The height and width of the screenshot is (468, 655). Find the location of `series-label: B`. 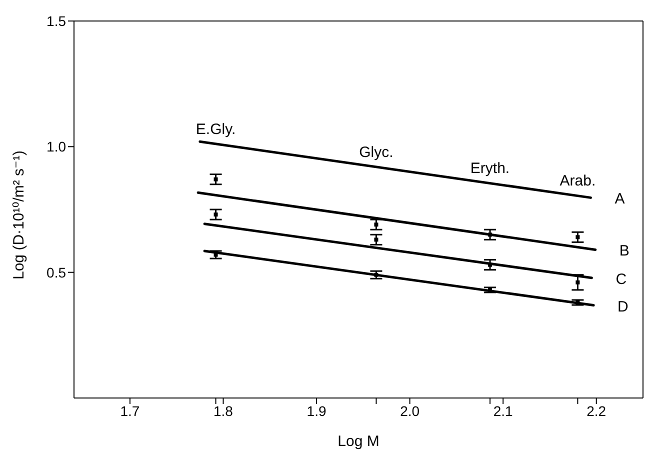

series-label: B is located at coordinates (624, 251).